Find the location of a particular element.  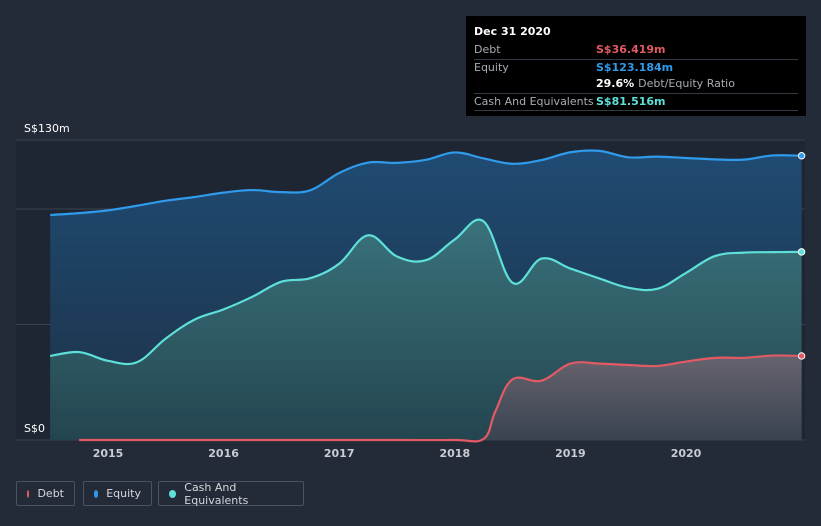

legend-cash-label: Cash And Equivalents is located at coordinates (216, 493).